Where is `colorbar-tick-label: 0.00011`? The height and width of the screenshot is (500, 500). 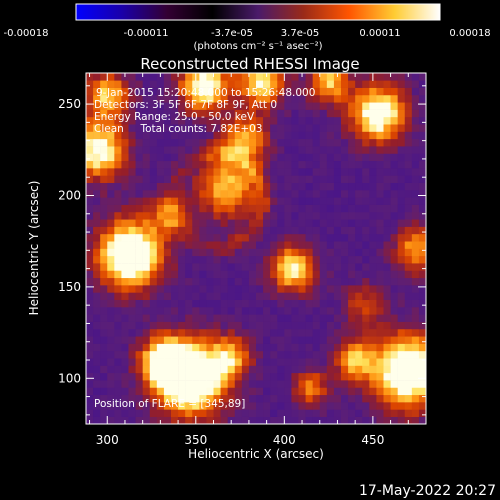
colorbar-tick-label: 0.00011 is located at coordinates (379, 33).